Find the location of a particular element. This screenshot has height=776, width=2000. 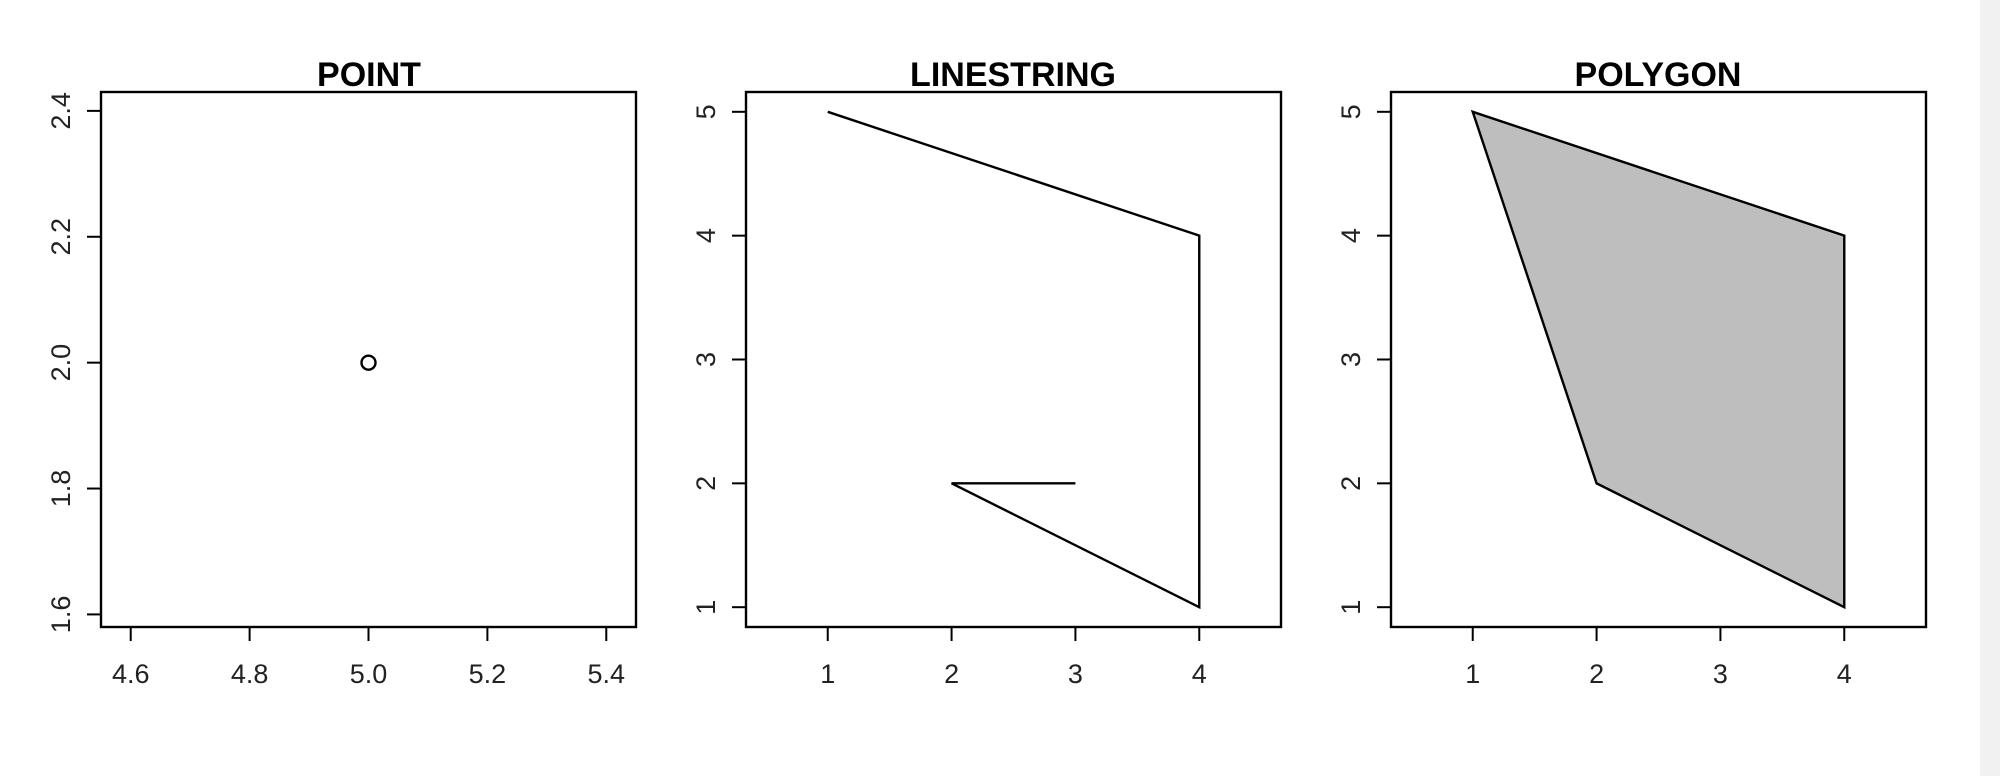

y-tick-label: 2.4 is located at coordinates (61, 111).